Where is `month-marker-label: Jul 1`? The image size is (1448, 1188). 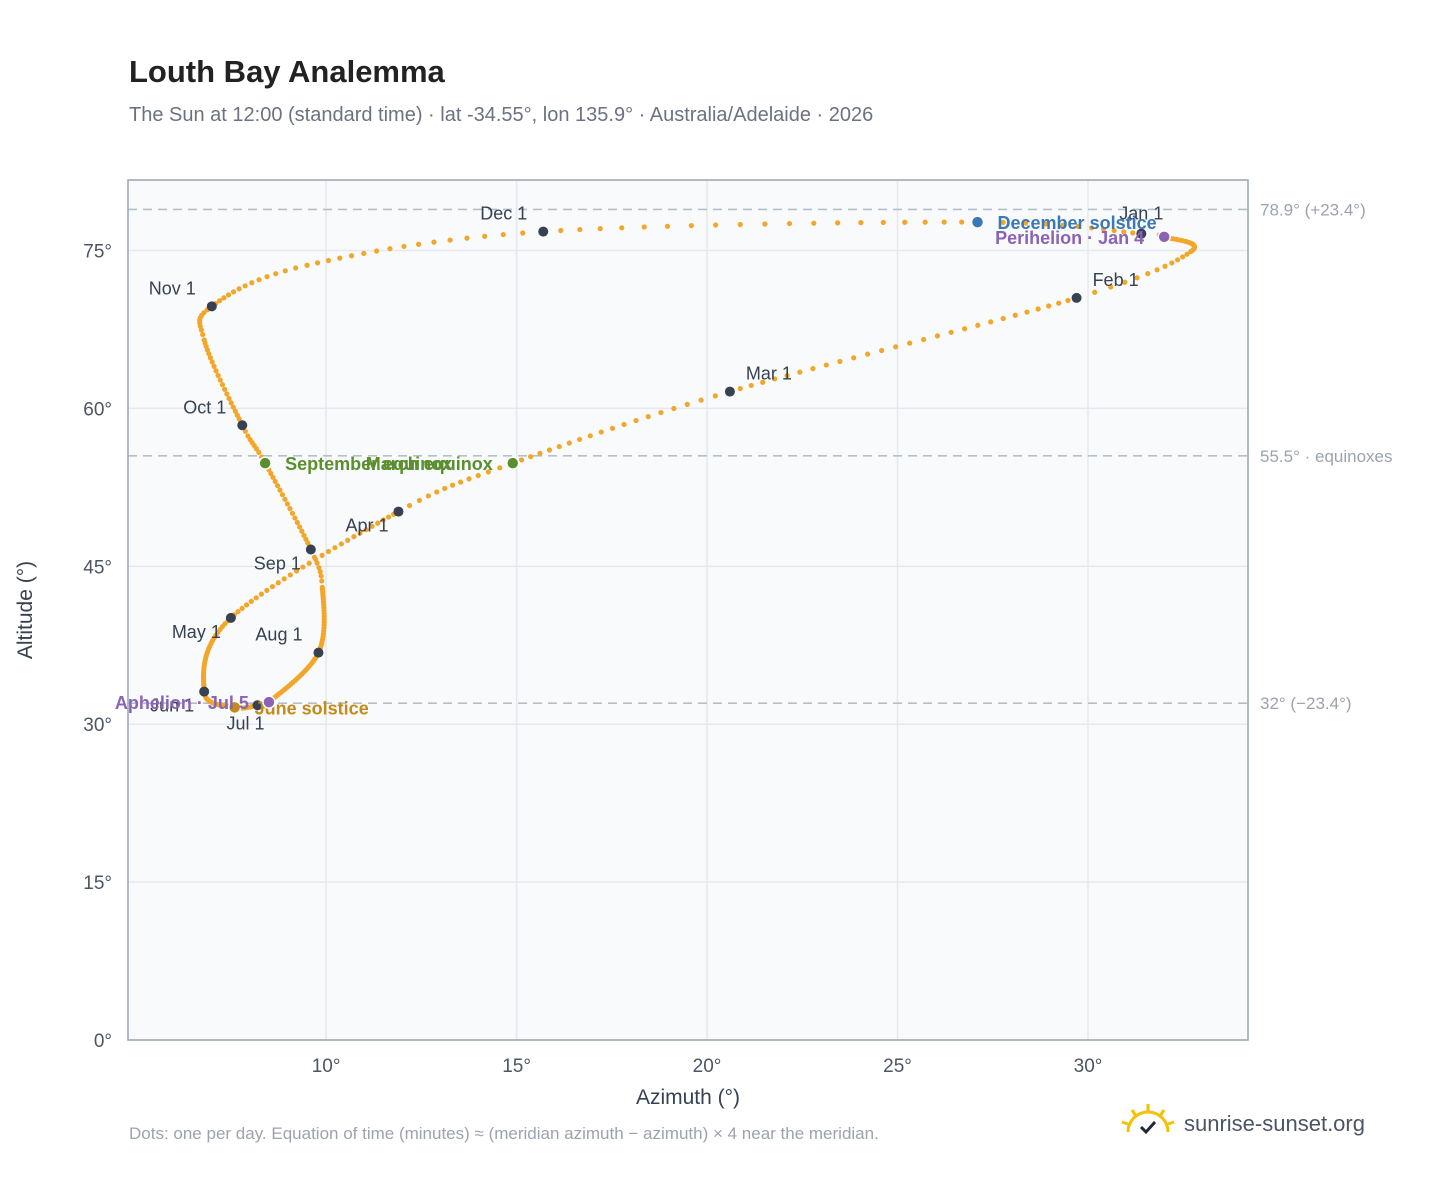
month-marker-label: Jul 1 is located at coordinates (246, 723).